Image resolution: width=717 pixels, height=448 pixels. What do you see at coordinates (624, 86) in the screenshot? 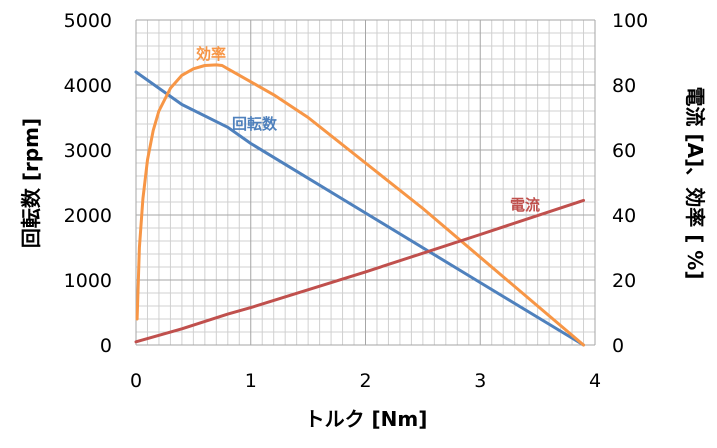
I see `y-right-tick-label: 80` at bounding box center [624, 86].